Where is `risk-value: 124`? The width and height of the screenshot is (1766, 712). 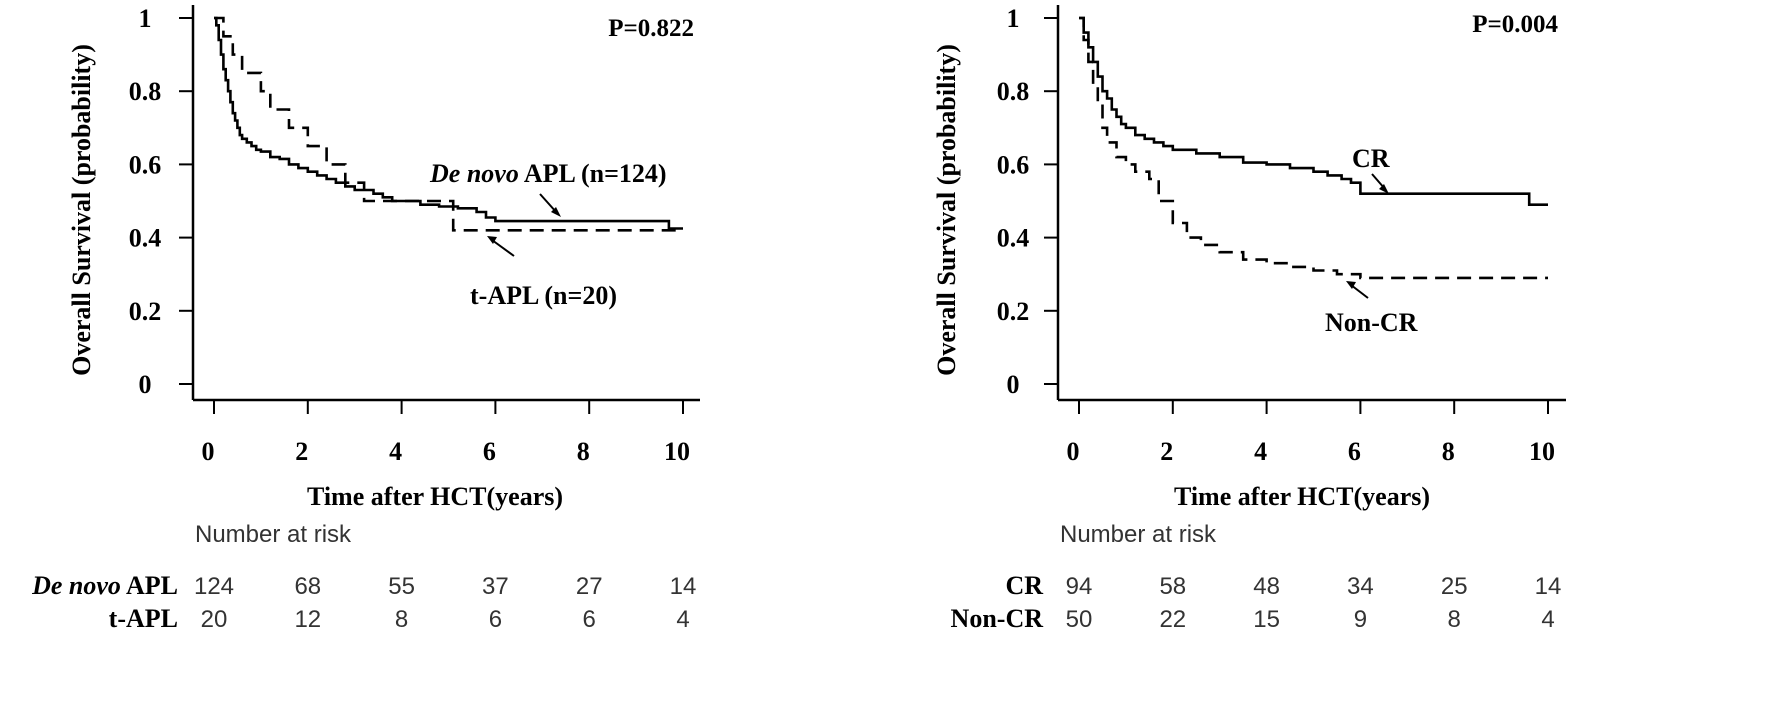
risk-value: 124 is located at coordinates (214, 586).